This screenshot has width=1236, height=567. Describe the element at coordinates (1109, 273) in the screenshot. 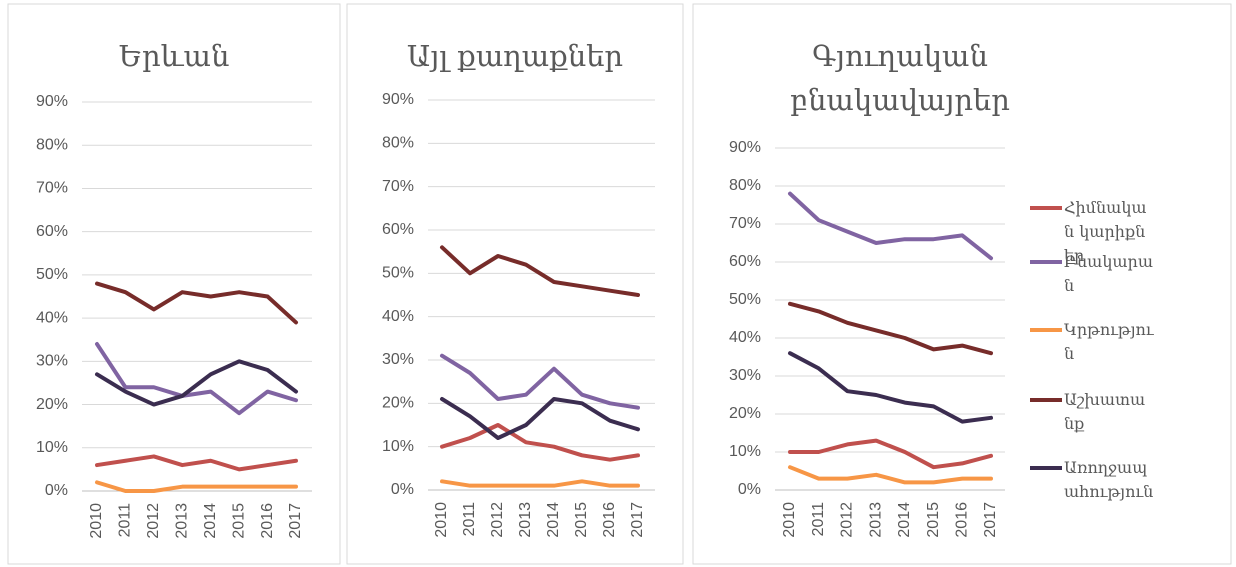

I see `legend-label: Բնակարան` at that location.